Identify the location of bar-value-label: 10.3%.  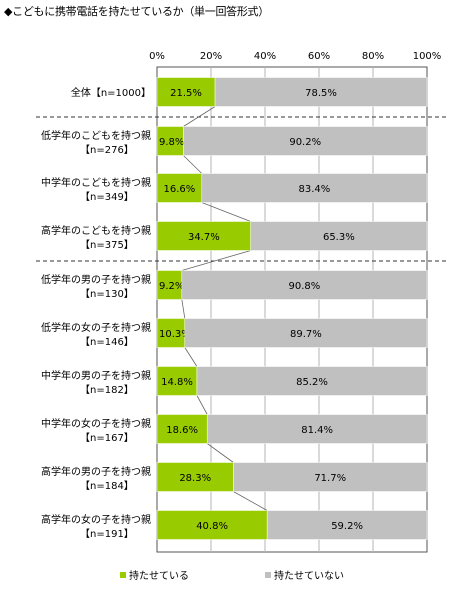
(175, 334).